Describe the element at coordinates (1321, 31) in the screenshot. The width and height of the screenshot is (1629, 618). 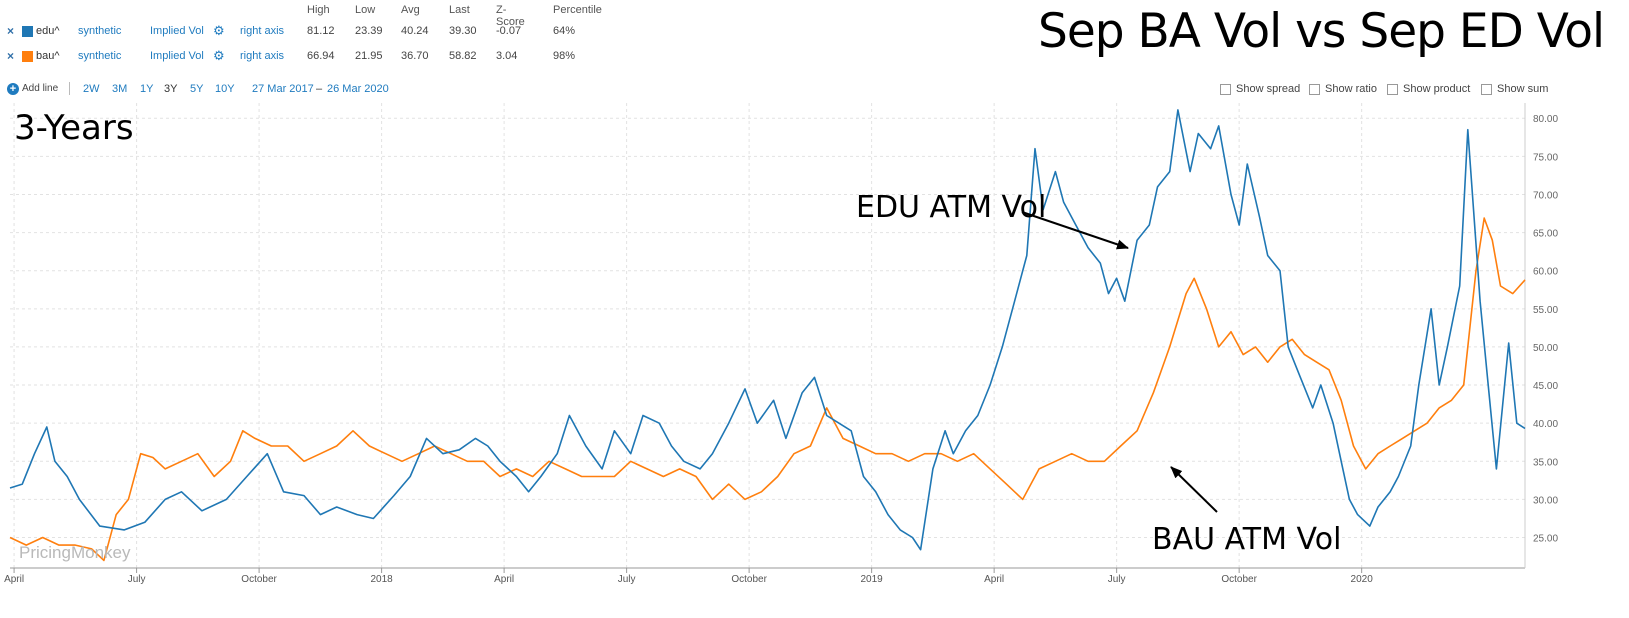
I see `chart-title: Sep BA Vol vs Sep ED Vol` at that location.